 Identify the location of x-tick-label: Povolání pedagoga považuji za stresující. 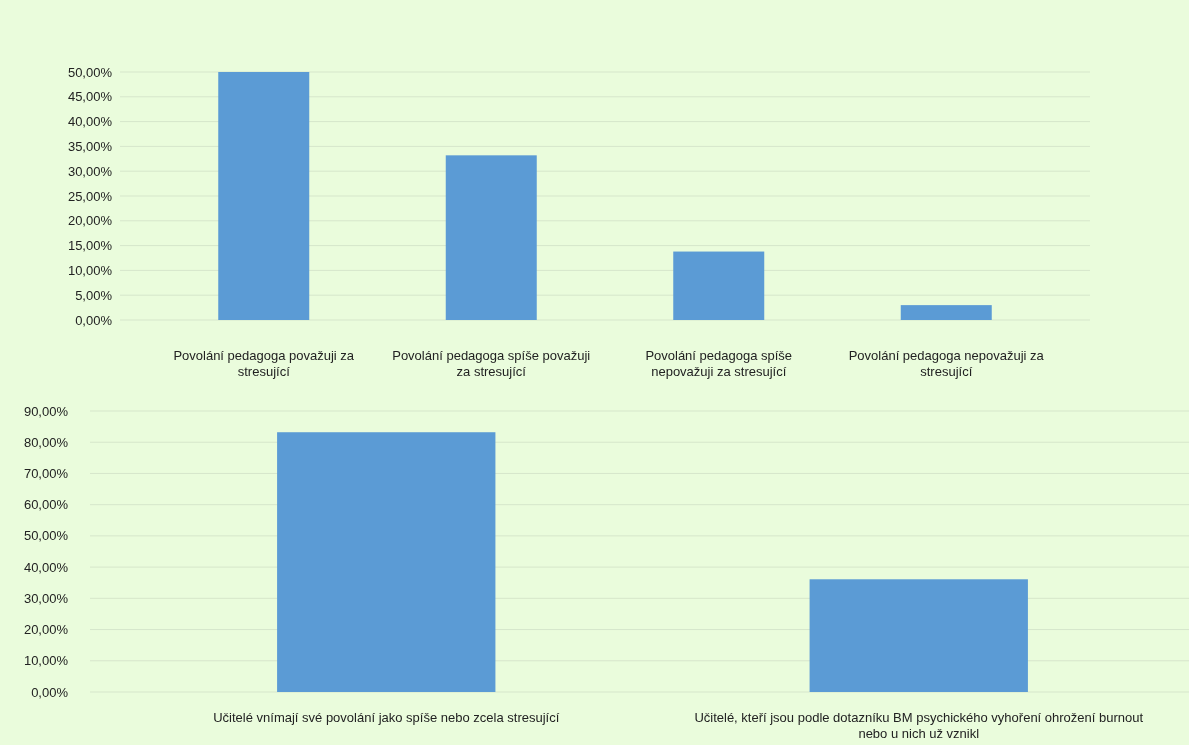
(264, 363).